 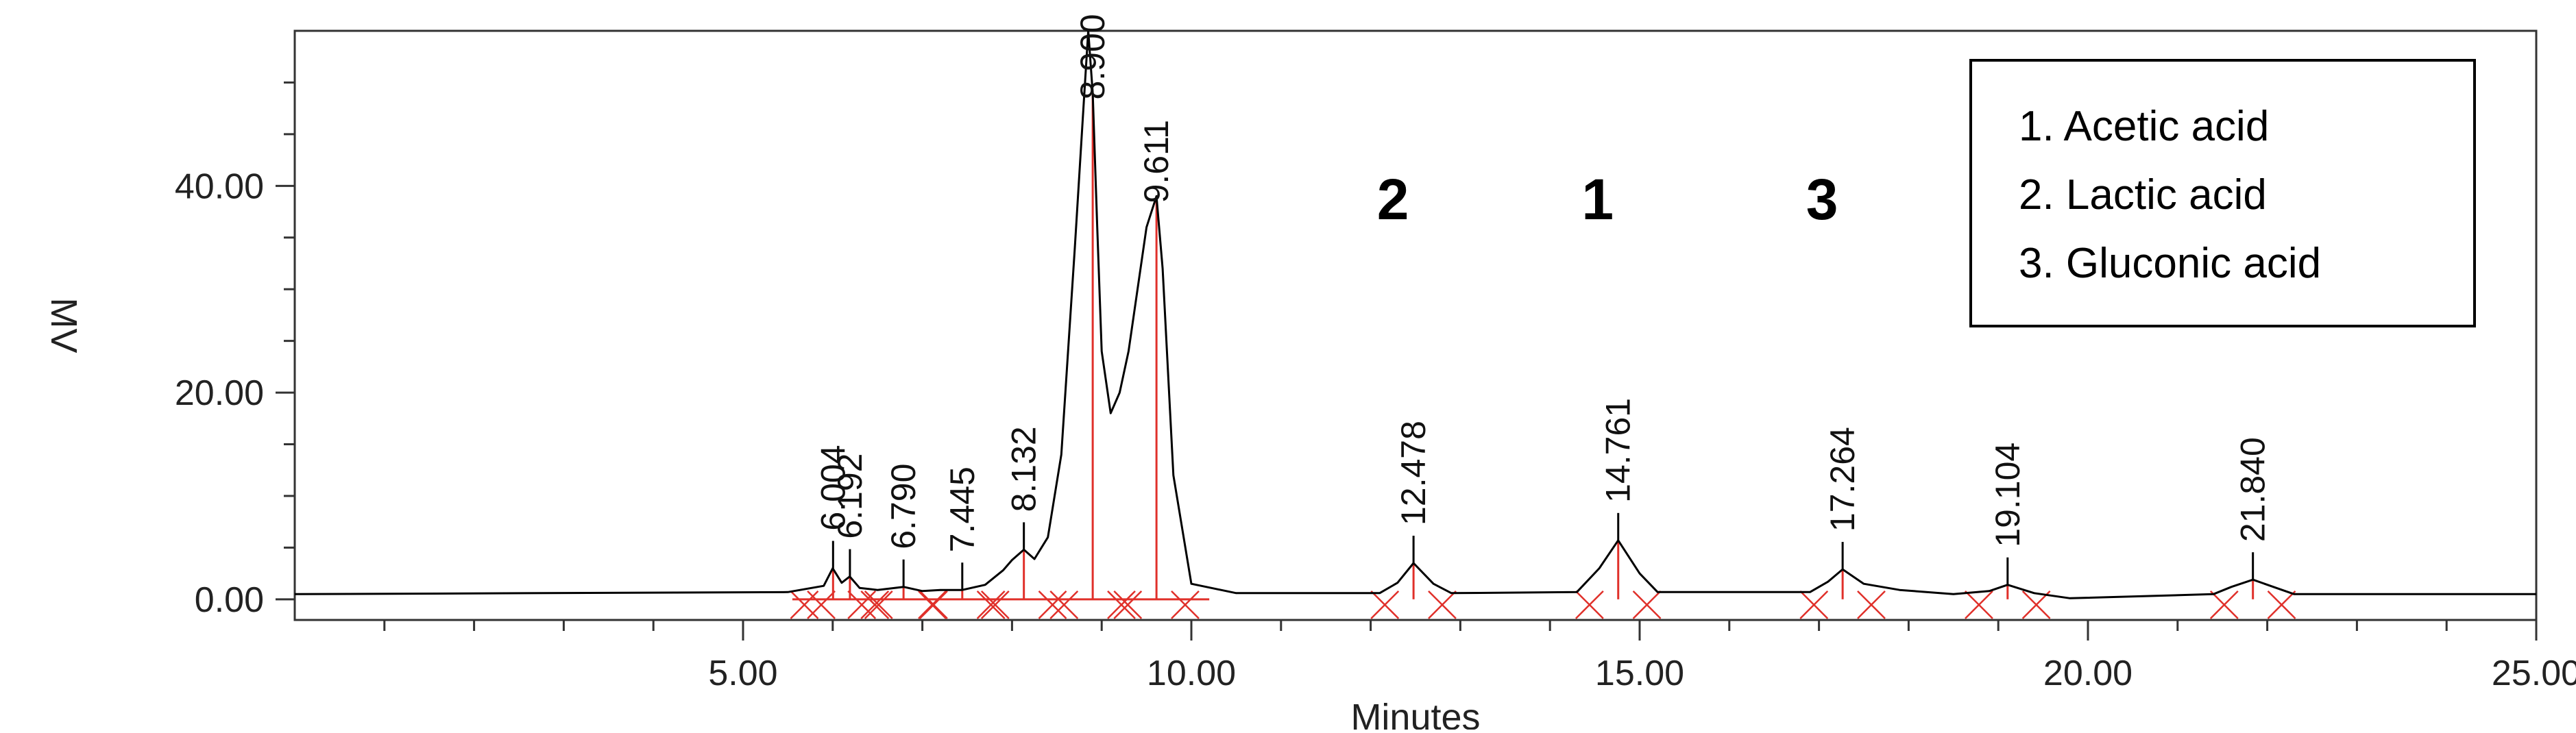 What do you see at coordinates (219, 393) in the screenshot?
I see `y-tick-label: 20.00` at bounding box center [219, 393].